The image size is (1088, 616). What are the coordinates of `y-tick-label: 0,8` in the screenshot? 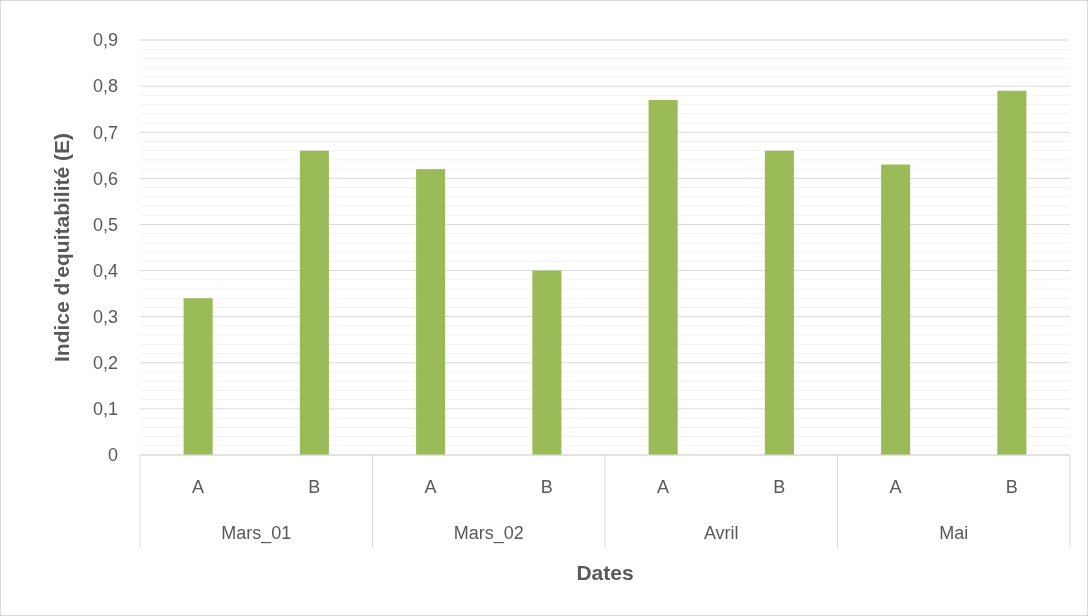 It's located at (105, 86).